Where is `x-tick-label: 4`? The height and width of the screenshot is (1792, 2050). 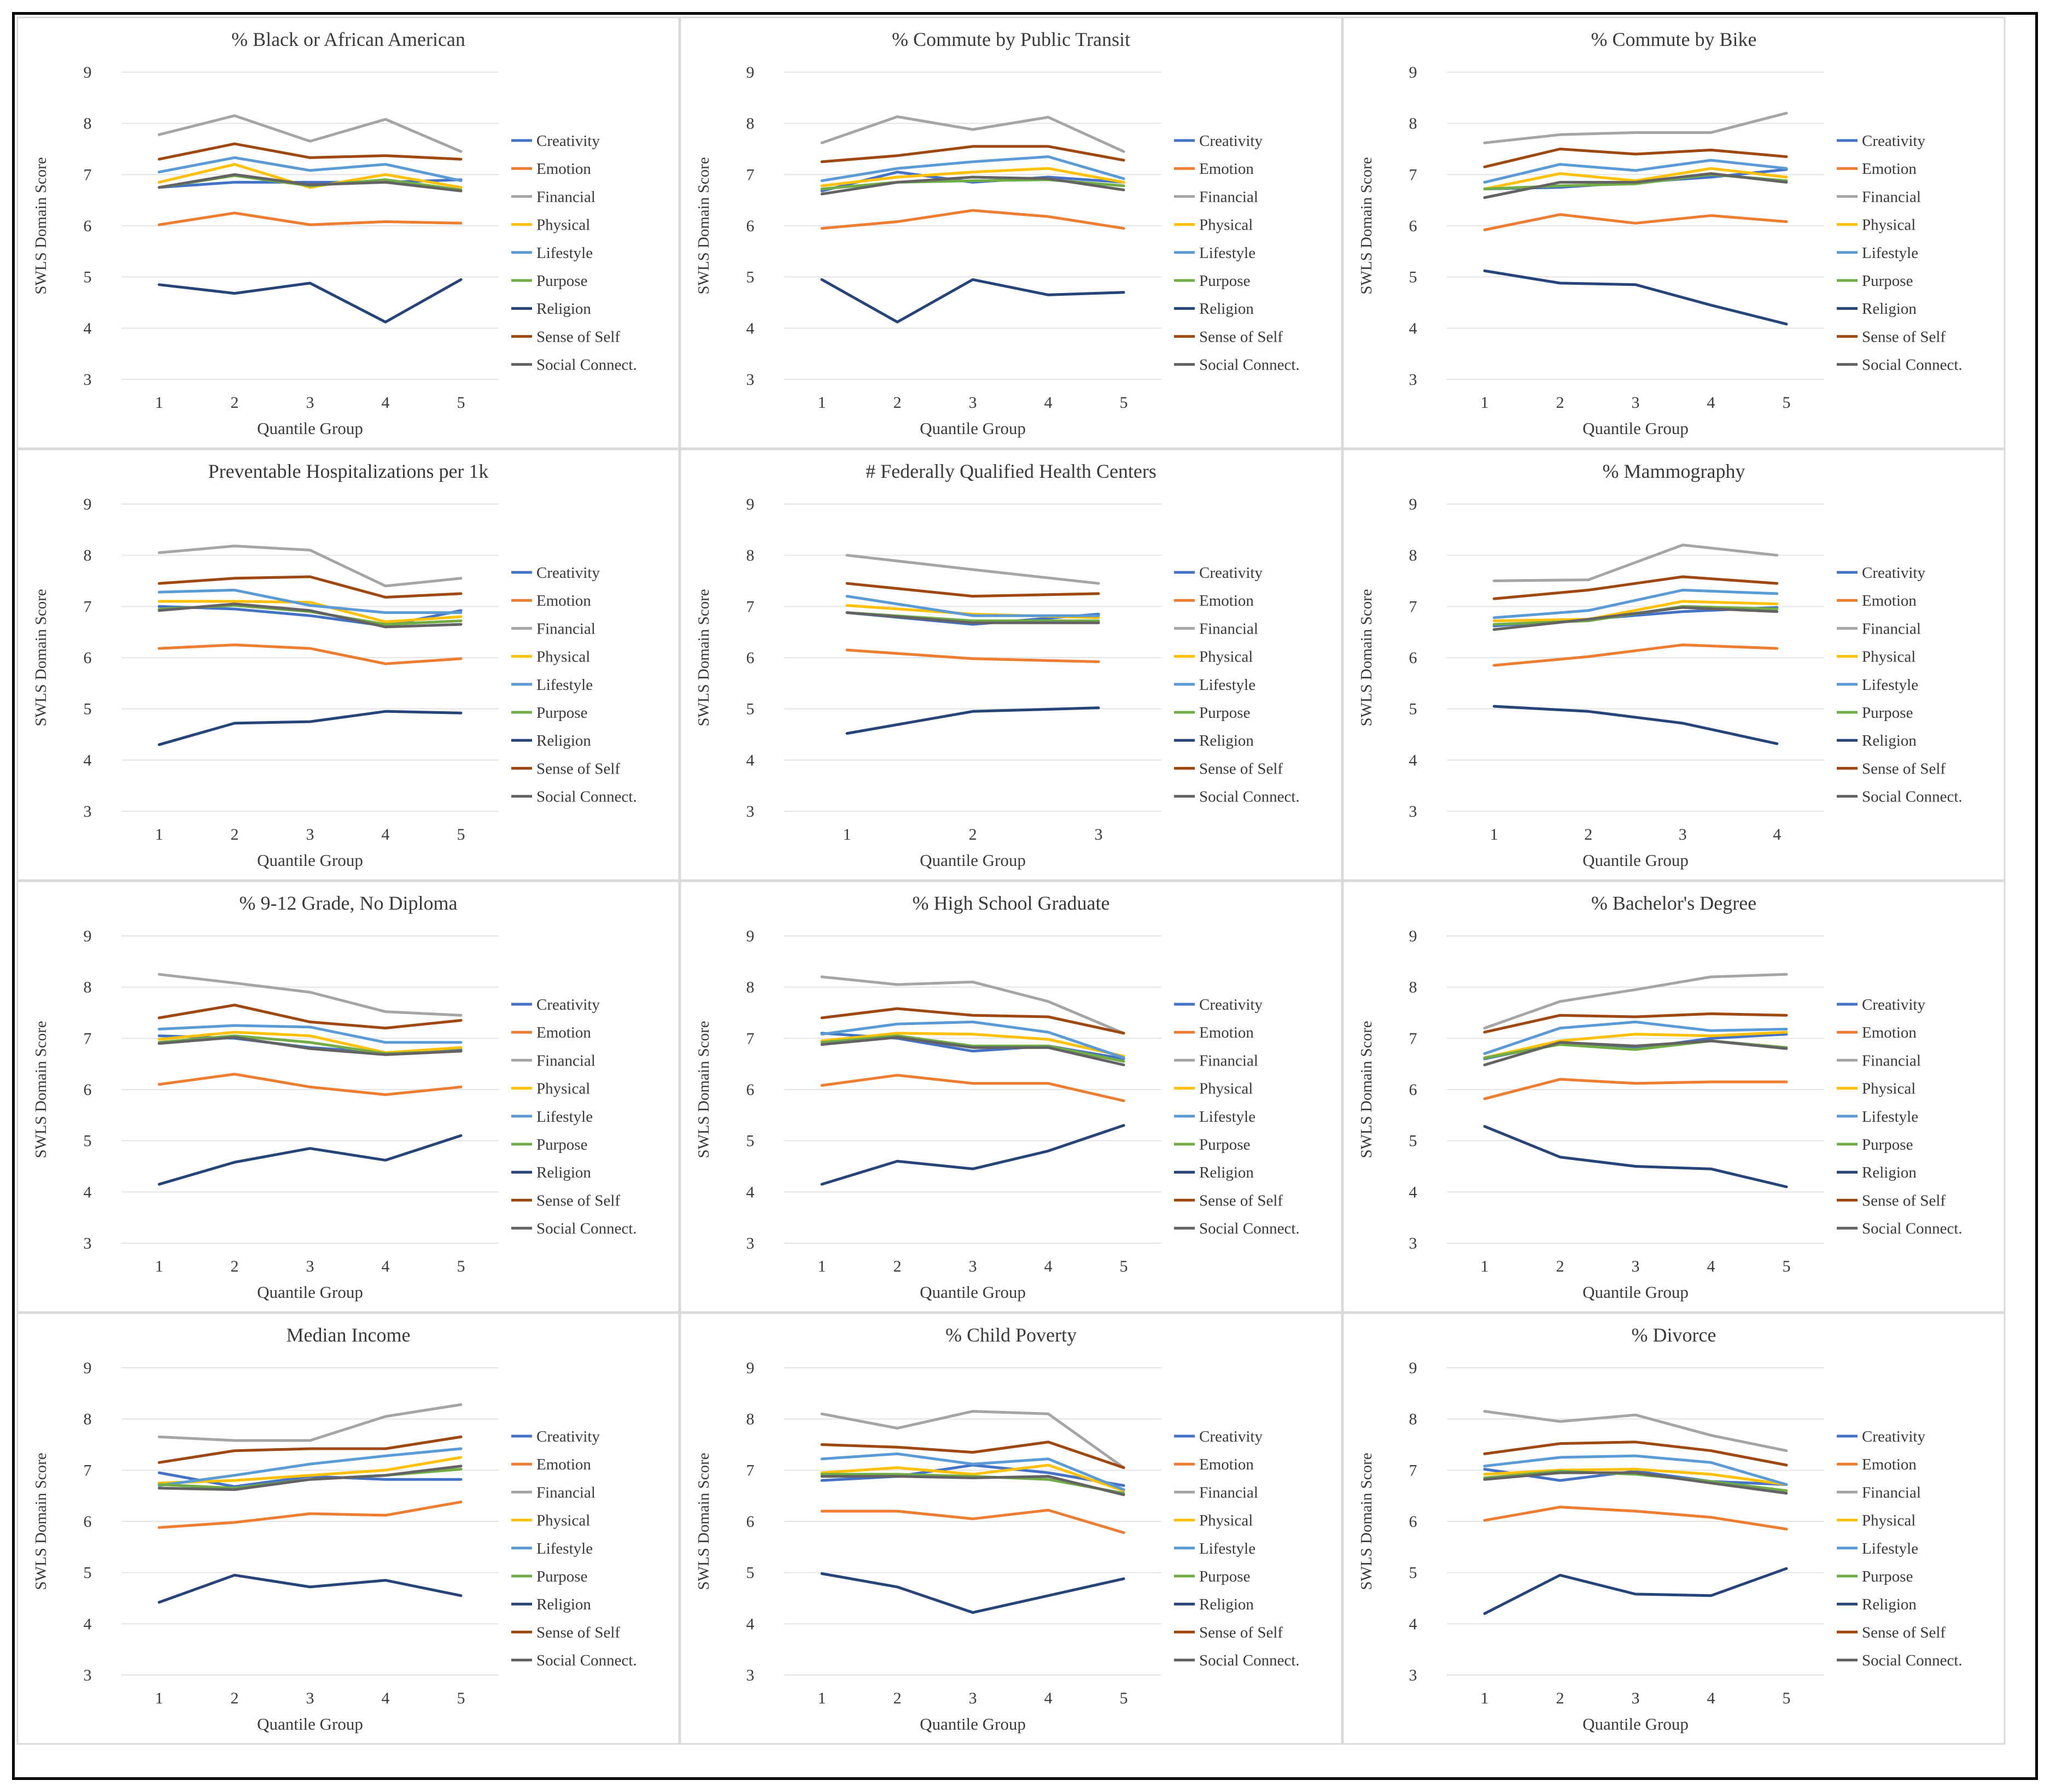 x-tick-label: 4 is located at coordinates (386, 1266).